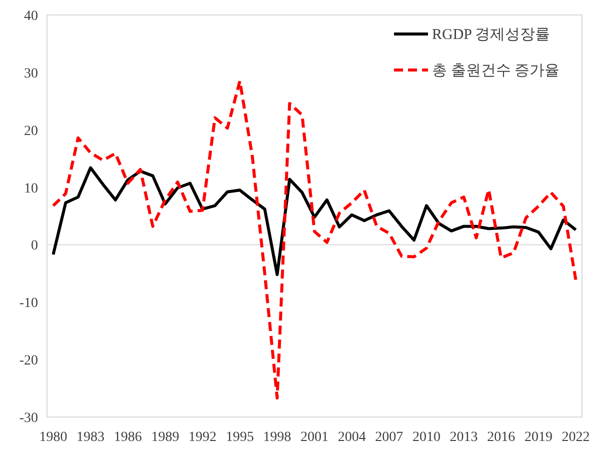 Image resolution: width=606 pixels, height=454 pixels. I want to click on x-tick-label: 2010, so click(426, 437).